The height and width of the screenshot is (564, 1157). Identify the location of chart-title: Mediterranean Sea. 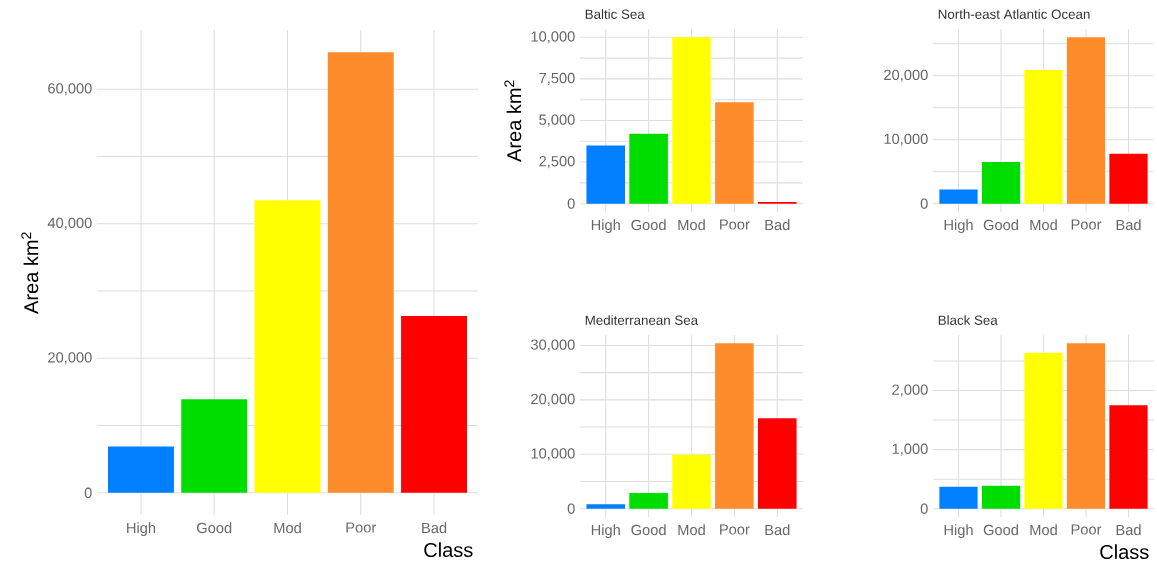
(642, 320).